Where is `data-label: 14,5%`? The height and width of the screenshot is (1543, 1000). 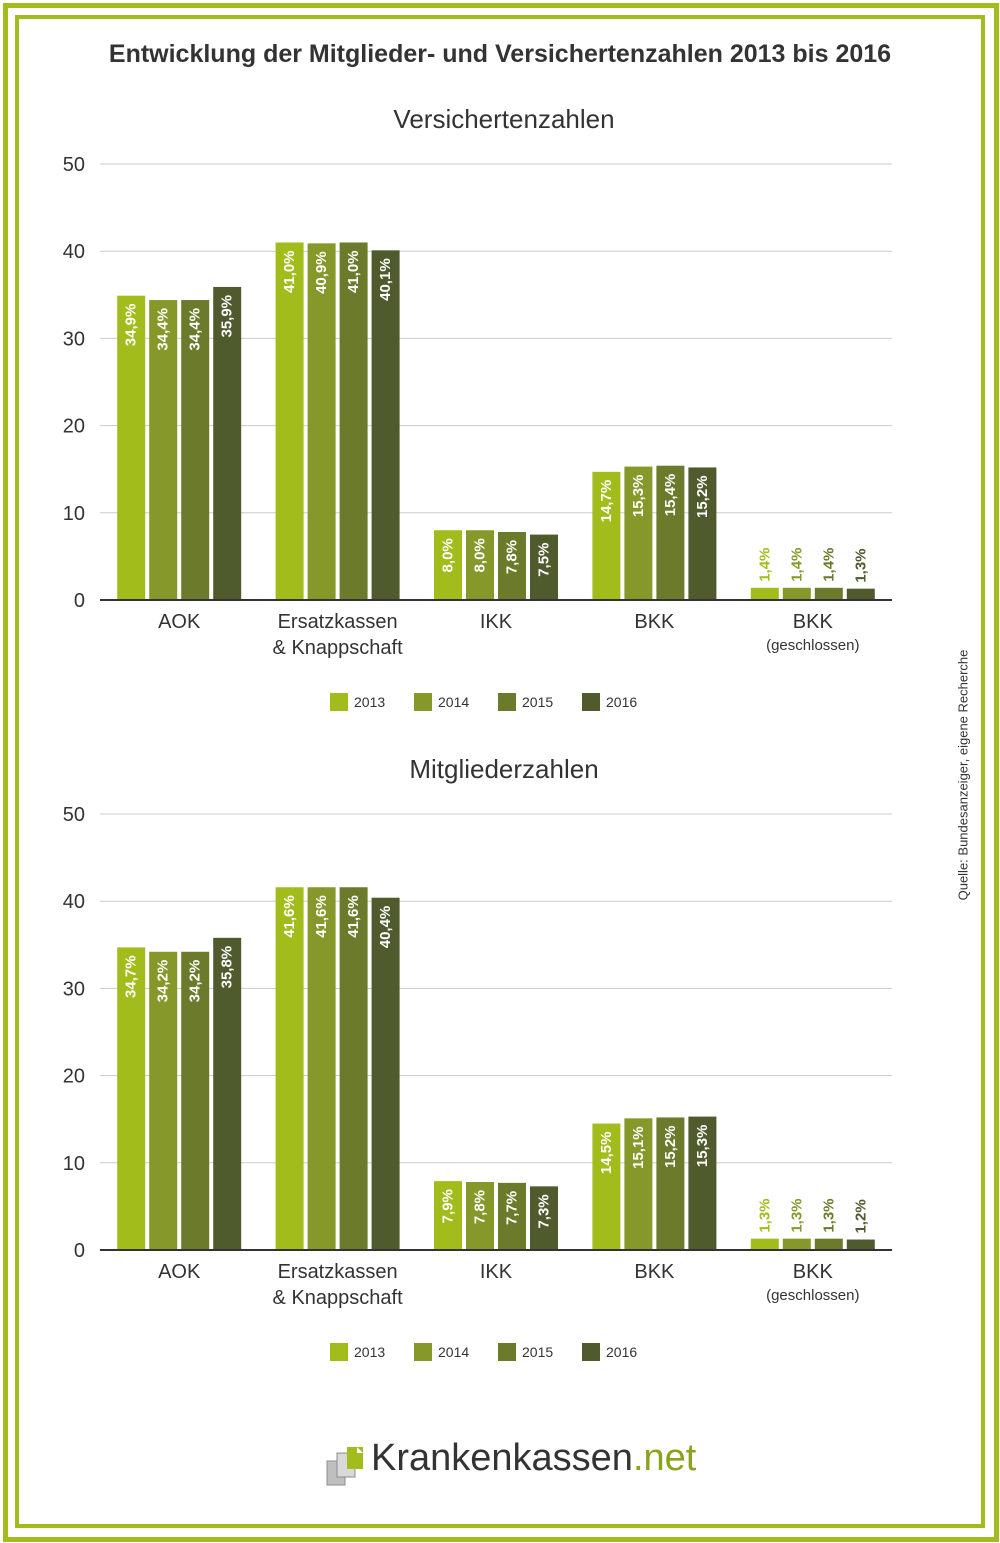
data-label: 14,5% is located at coordinates (606, 1153).